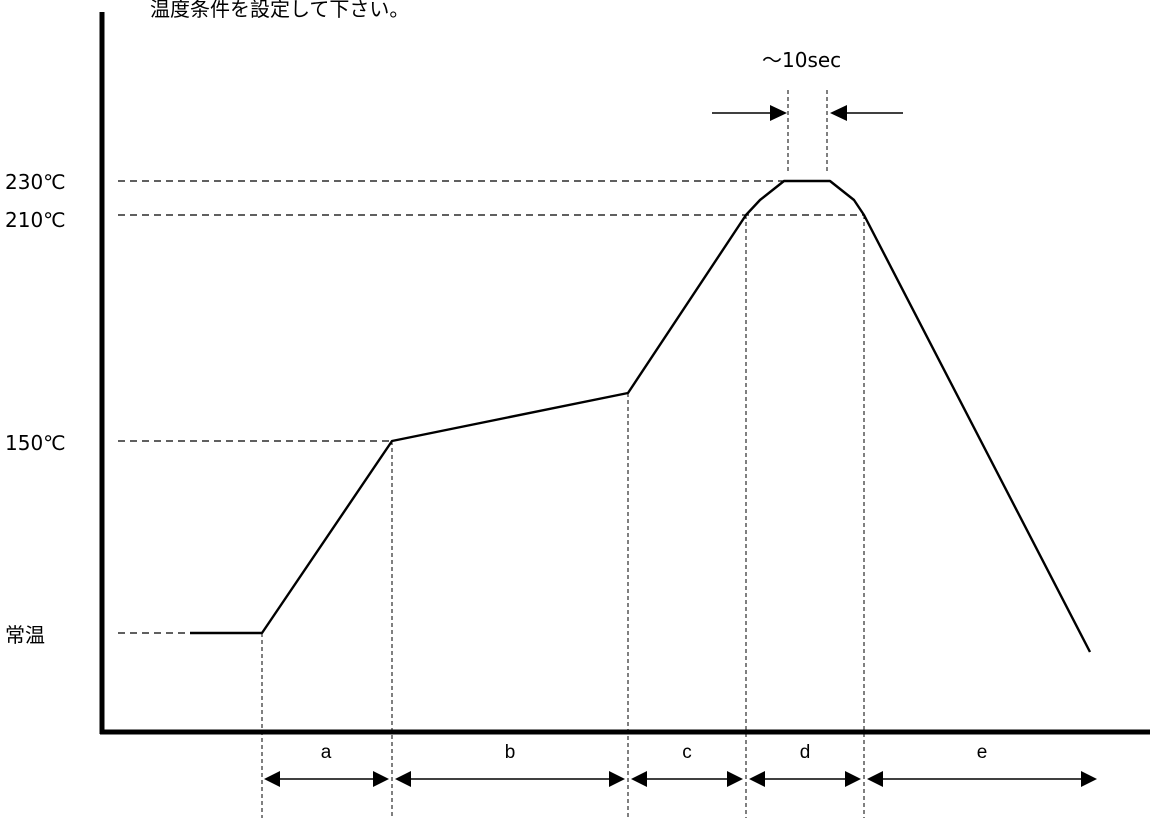 The width and height of the screenshot is (1150, 820). What do you see at coordinates (326, 779) in the screenshot?
I see `segment-arrow-a` at bounding box center [326, 779].